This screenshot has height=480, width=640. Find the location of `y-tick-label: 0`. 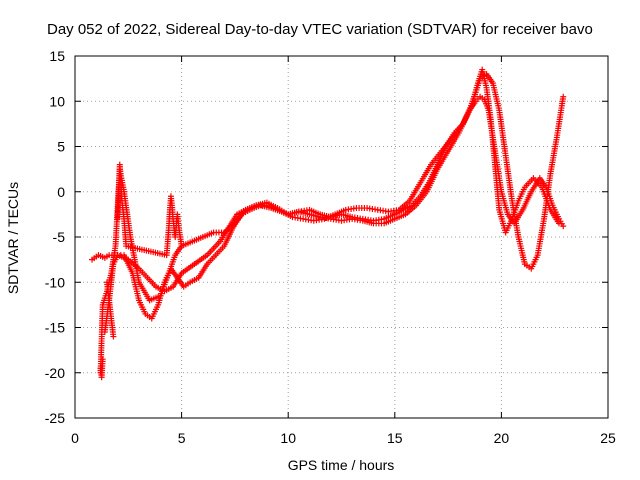

y-tick-label: 0 is located at coordinates (61, 192).